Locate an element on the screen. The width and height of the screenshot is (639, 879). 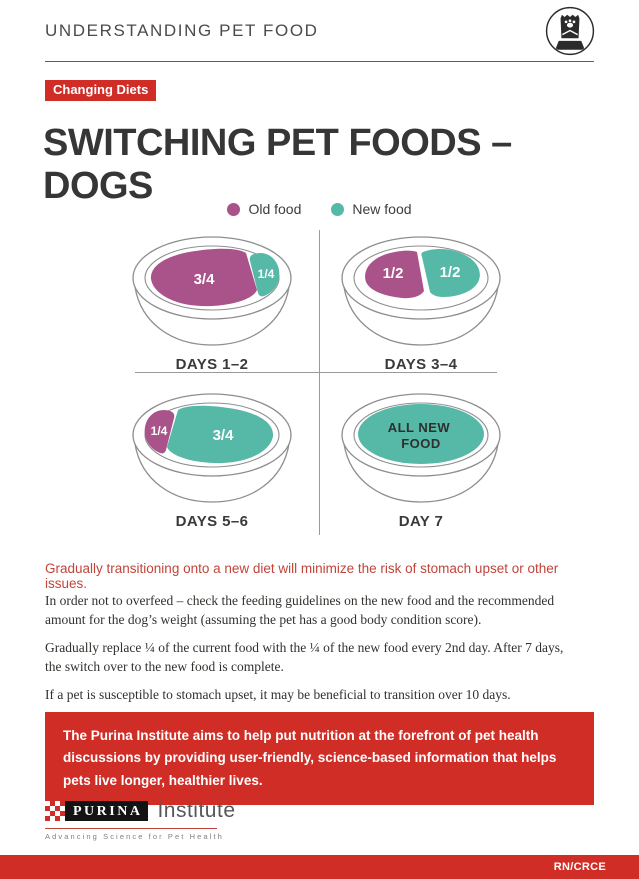
bowl-days-3-4: 1/2 1/2 DAYS 3–4 is located at coordinates (421, 303).